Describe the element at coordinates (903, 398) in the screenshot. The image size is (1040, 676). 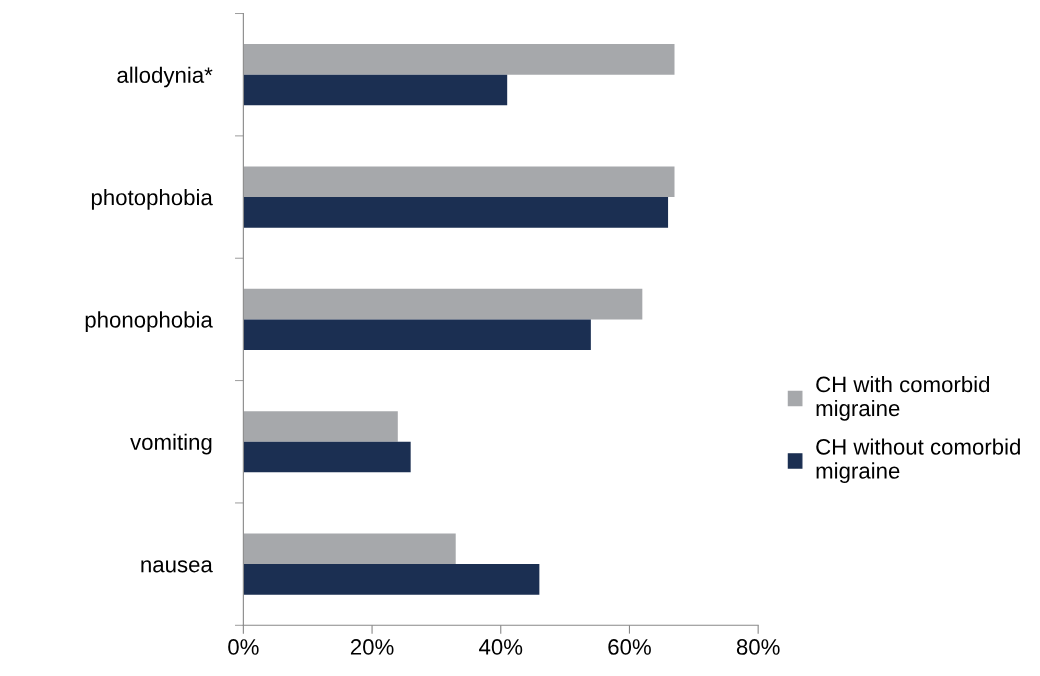
I see `legend-label: CH with comorbid migraine` at that location.